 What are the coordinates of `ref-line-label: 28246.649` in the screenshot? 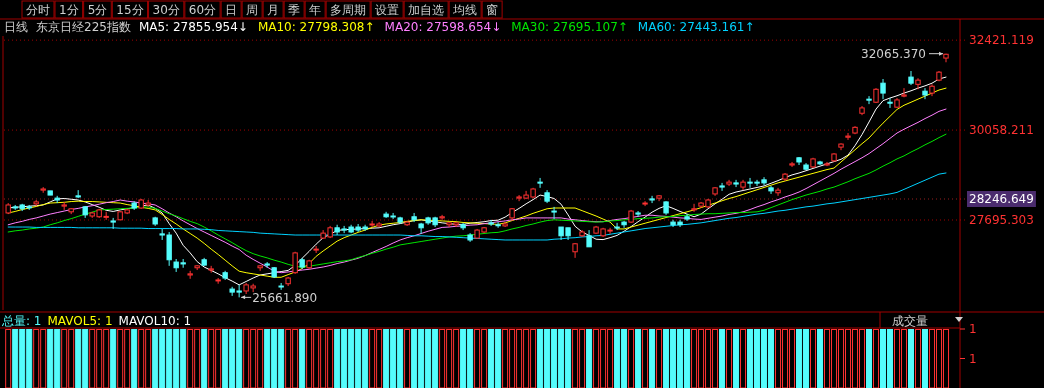 It's located at (1001, 199).